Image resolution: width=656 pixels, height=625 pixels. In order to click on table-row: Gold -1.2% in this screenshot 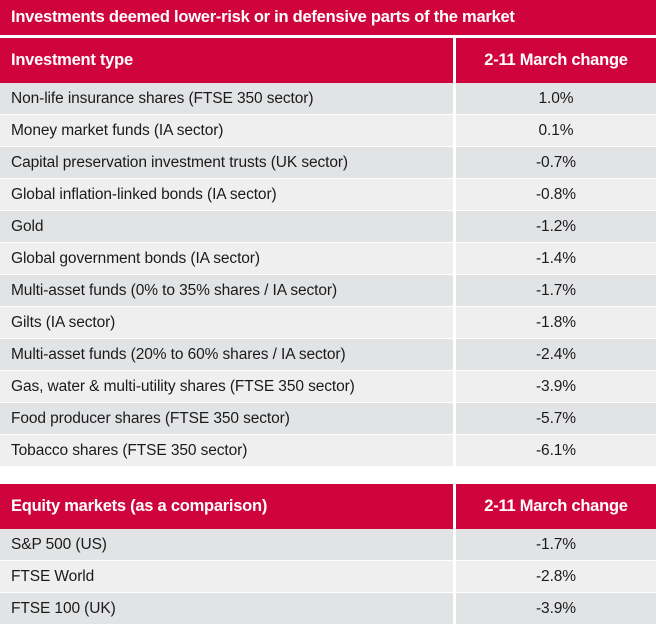, I will do `click(328, 226)`.